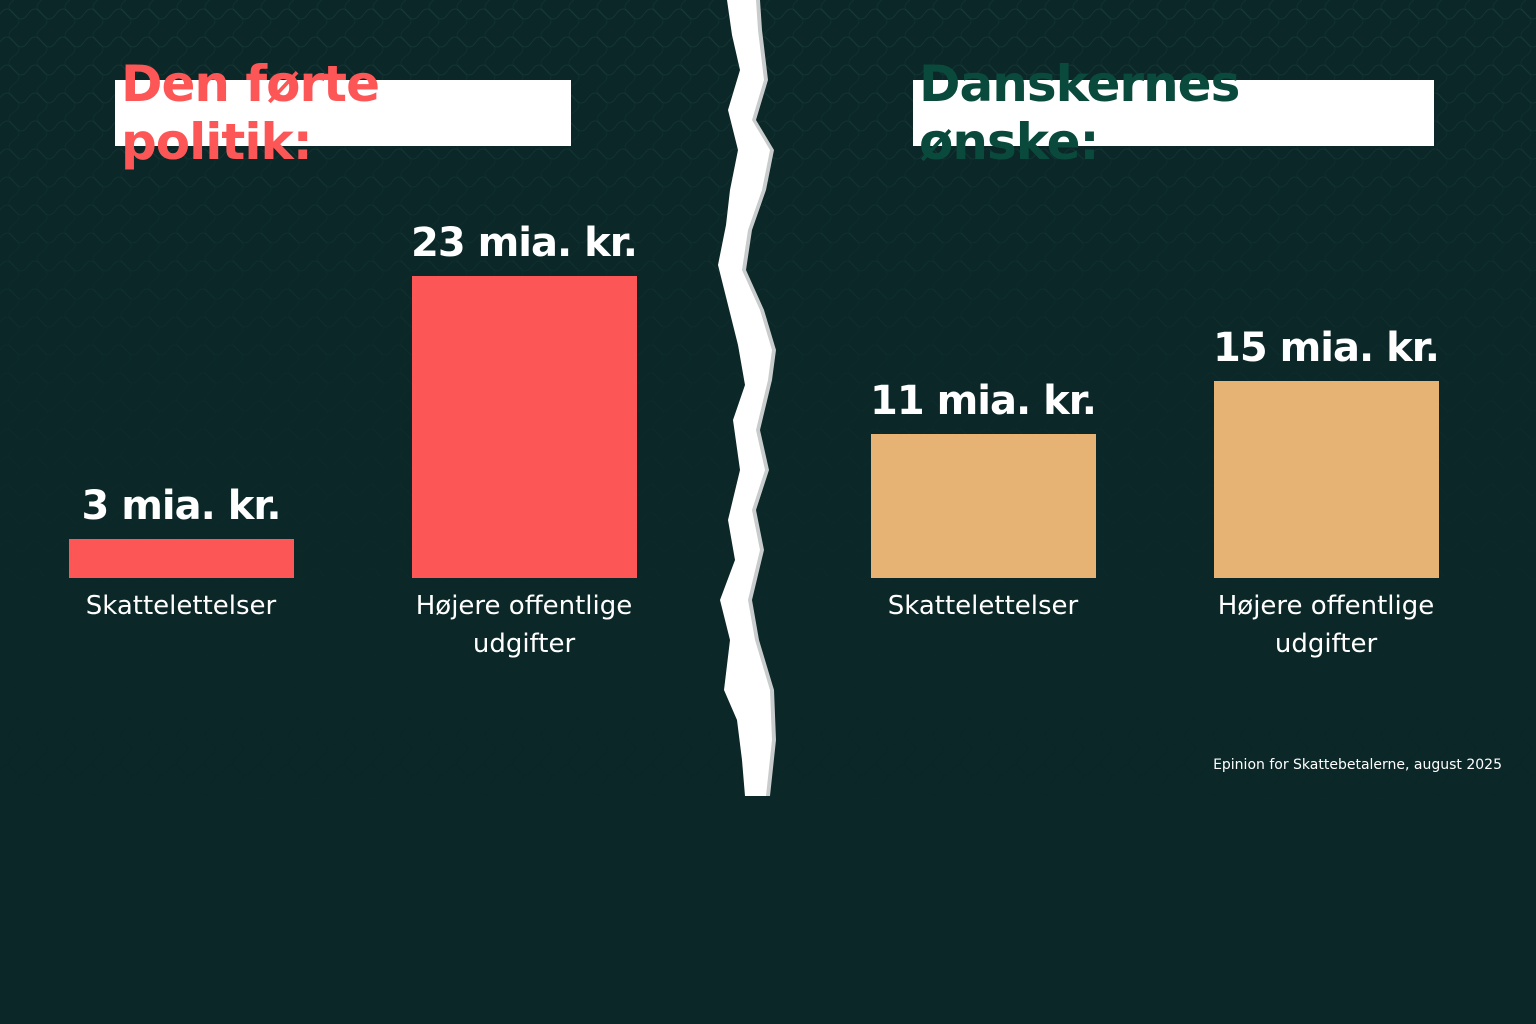 The image size is (1536, 1024). What do you see at coordinates (1079, 113) in the screenshot?
I see `right-panel-title-text: Danskernes ønske:` at bounding box center [1079, 113].